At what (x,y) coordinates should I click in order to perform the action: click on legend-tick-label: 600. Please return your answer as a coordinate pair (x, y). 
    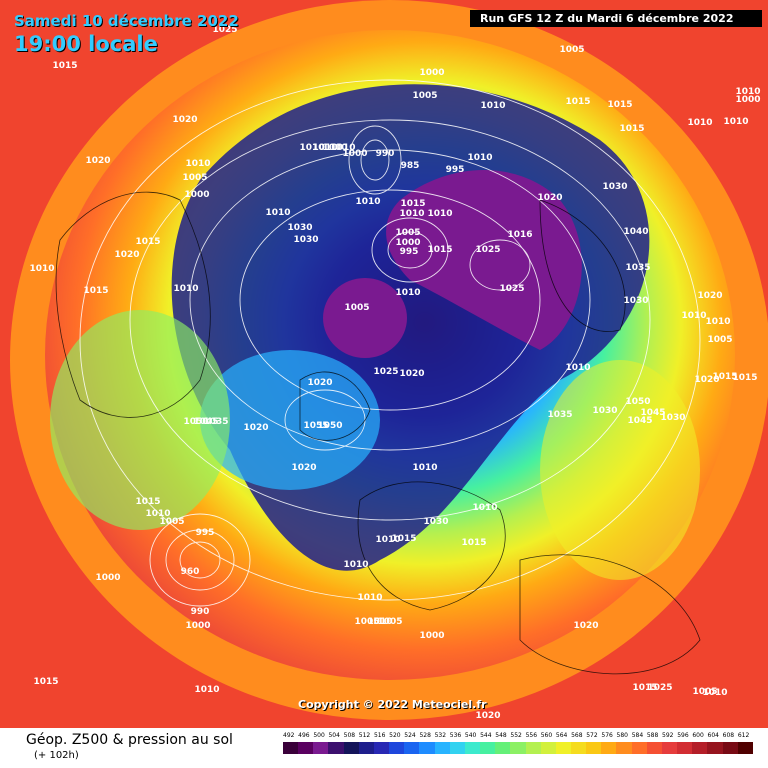
    Looking at the image, I should click on (698, 735).